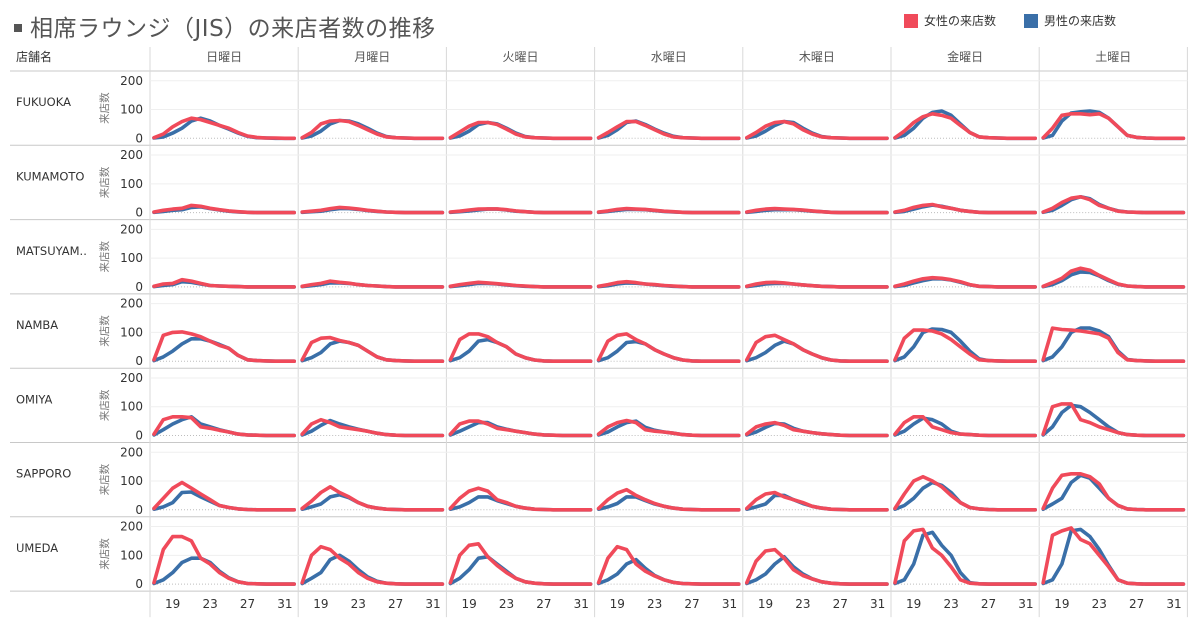  I want to click on chart-title: 相席ラウンジ（JIS）の来店者数の推移, so click(233, 29).